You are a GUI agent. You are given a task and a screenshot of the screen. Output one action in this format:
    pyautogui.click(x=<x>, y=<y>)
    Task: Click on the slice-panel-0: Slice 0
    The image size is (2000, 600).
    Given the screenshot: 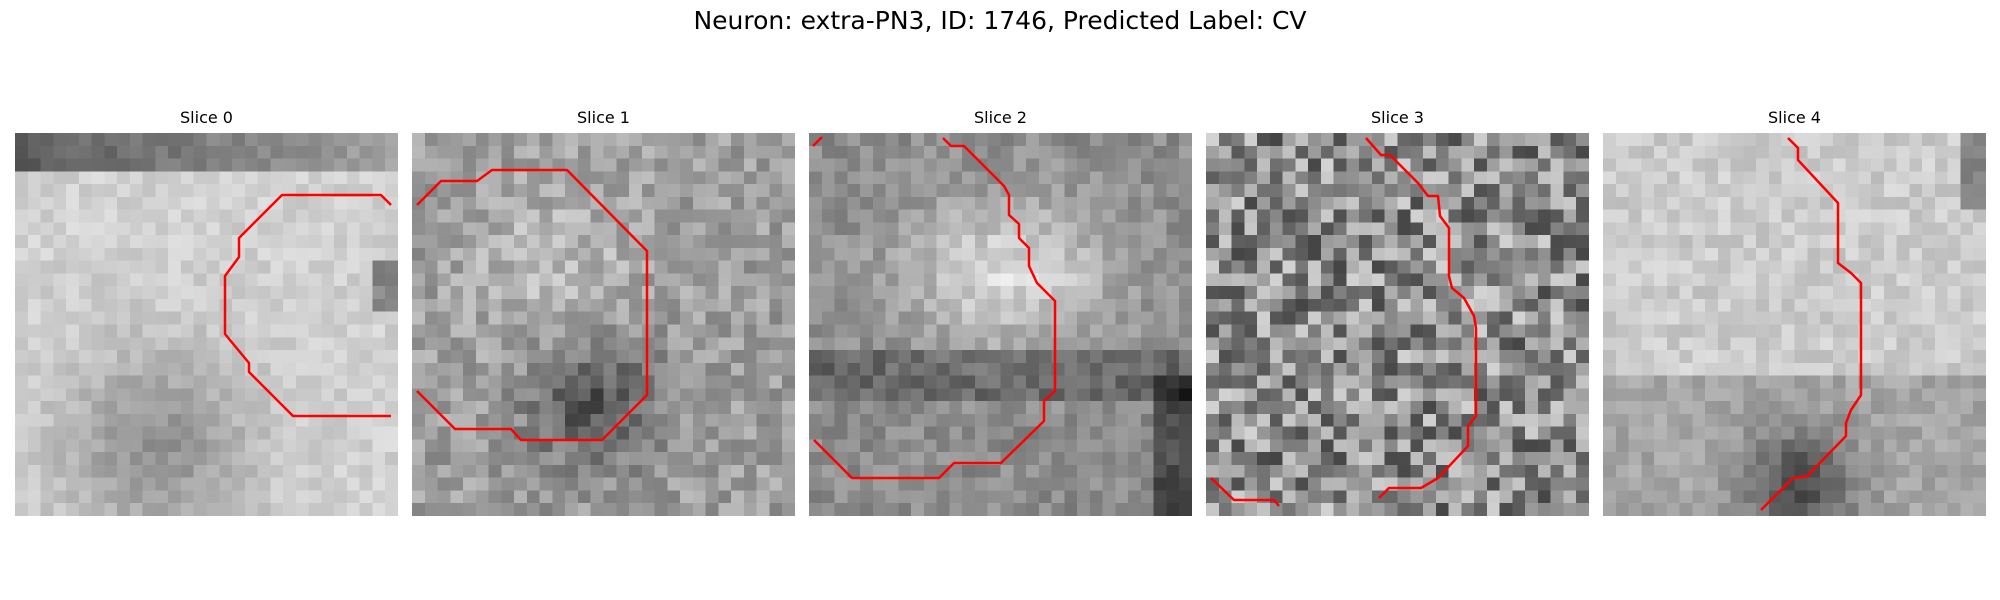 What is the action you would take?
    pyautogui.click(x=206, y=312)
    